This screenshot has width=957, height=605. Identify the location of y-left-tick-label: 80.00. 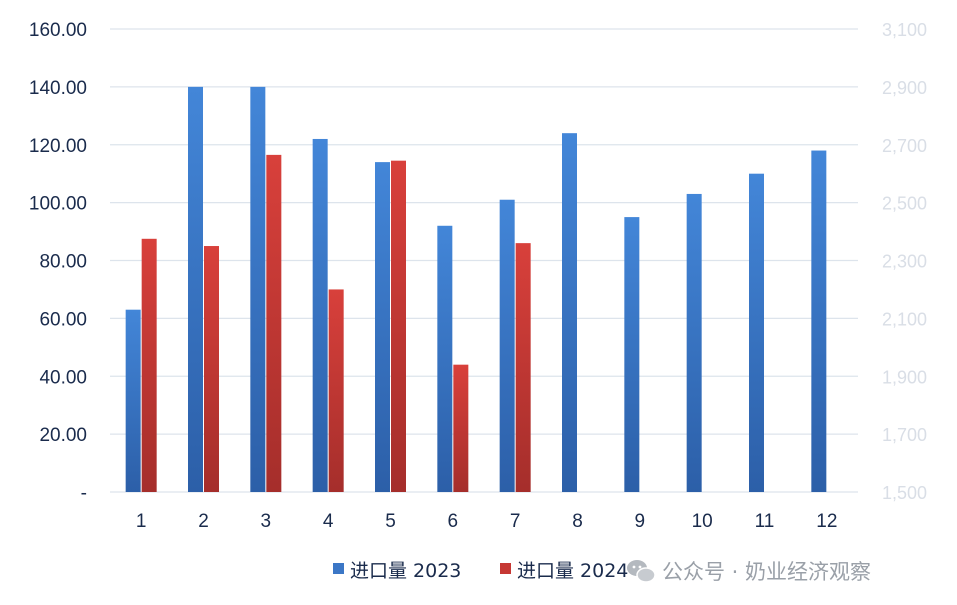
(63, 262).